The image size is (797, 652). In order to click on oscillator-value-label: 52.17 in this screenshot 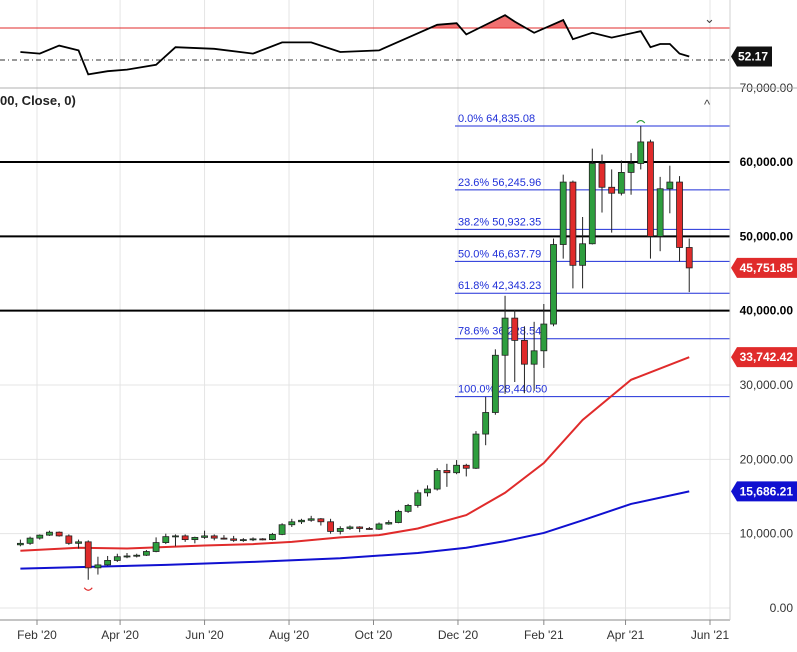, I will do `click(753, 57)`.